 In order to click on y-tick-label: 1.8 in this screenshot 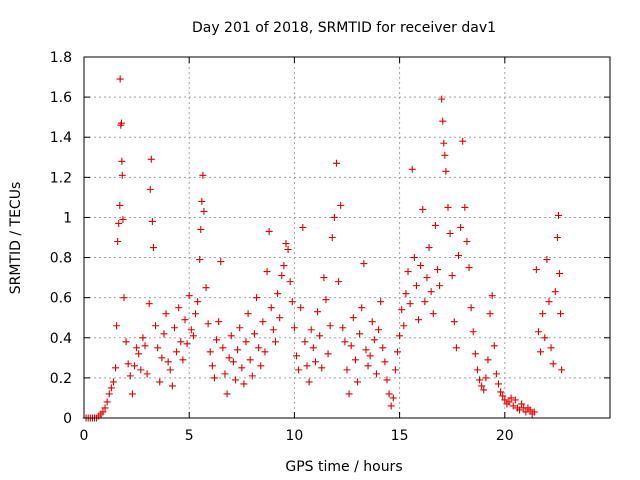, I will do `click(61, 58)`.